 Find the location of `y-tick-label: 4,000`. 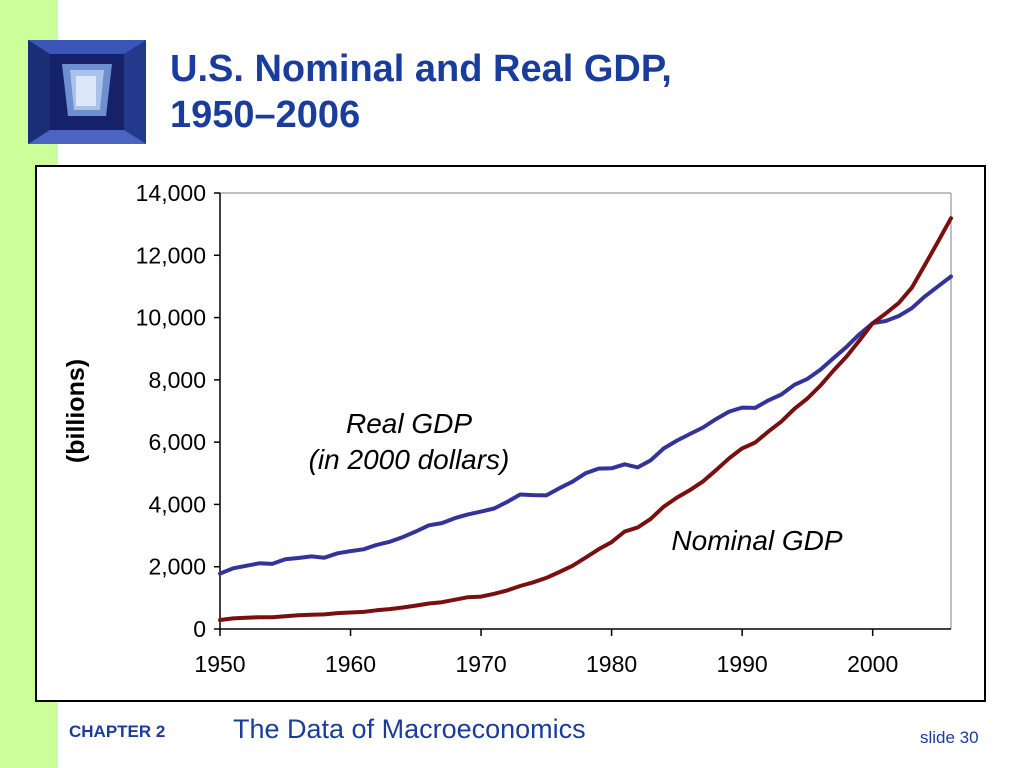

y-tick-label: 4,000 is located at coordinates (177, 504).